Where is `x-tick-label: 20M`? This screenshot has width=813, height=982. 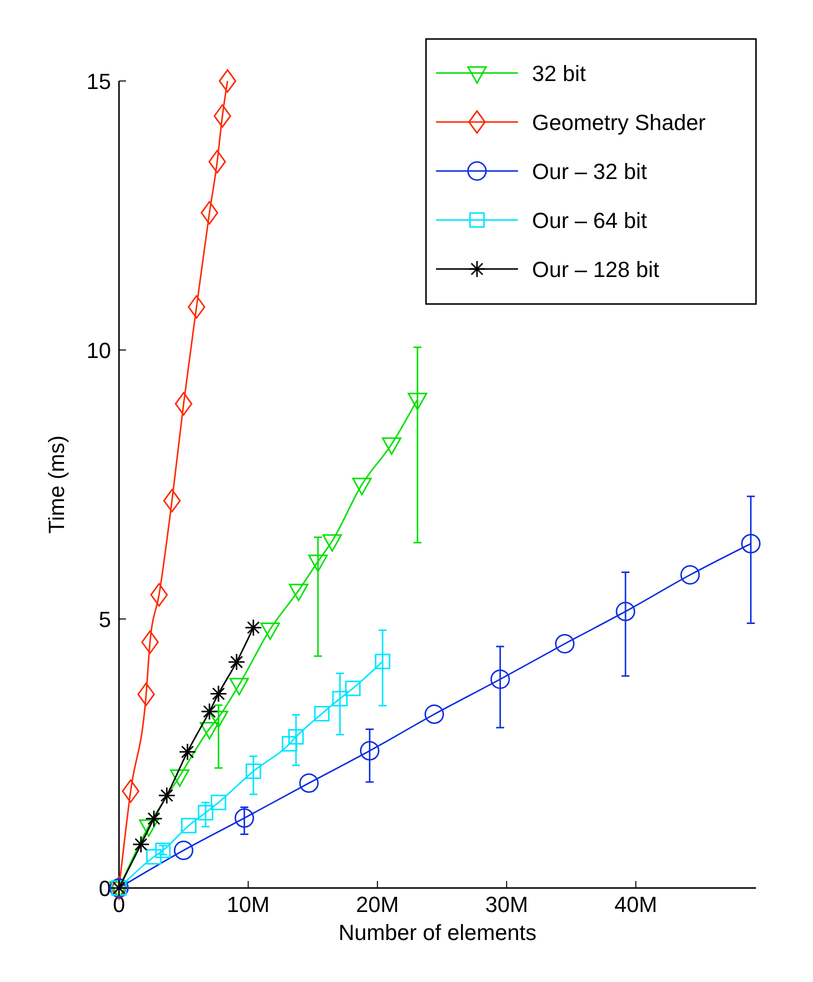
x-tick-label: 20M is located at coordinates (377, 904).